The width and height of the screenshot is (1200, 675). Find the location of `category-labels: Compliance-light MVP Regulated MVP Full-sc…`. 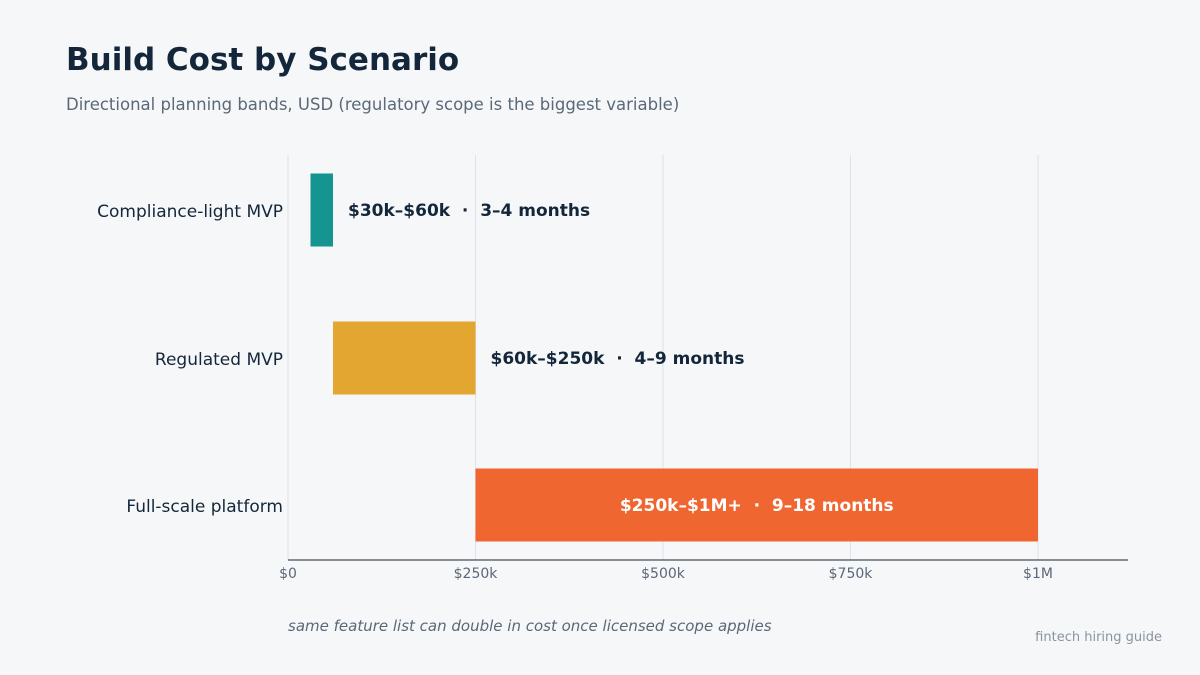

category-labels: Compliance-light MVP Regulated MVP Full-sc… is located at coordinates (190, 359).